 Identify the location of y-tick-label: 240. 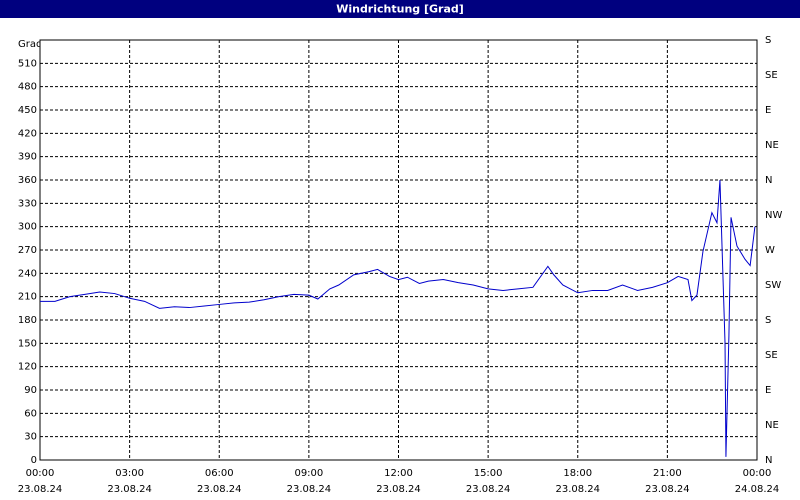
(27, 273).